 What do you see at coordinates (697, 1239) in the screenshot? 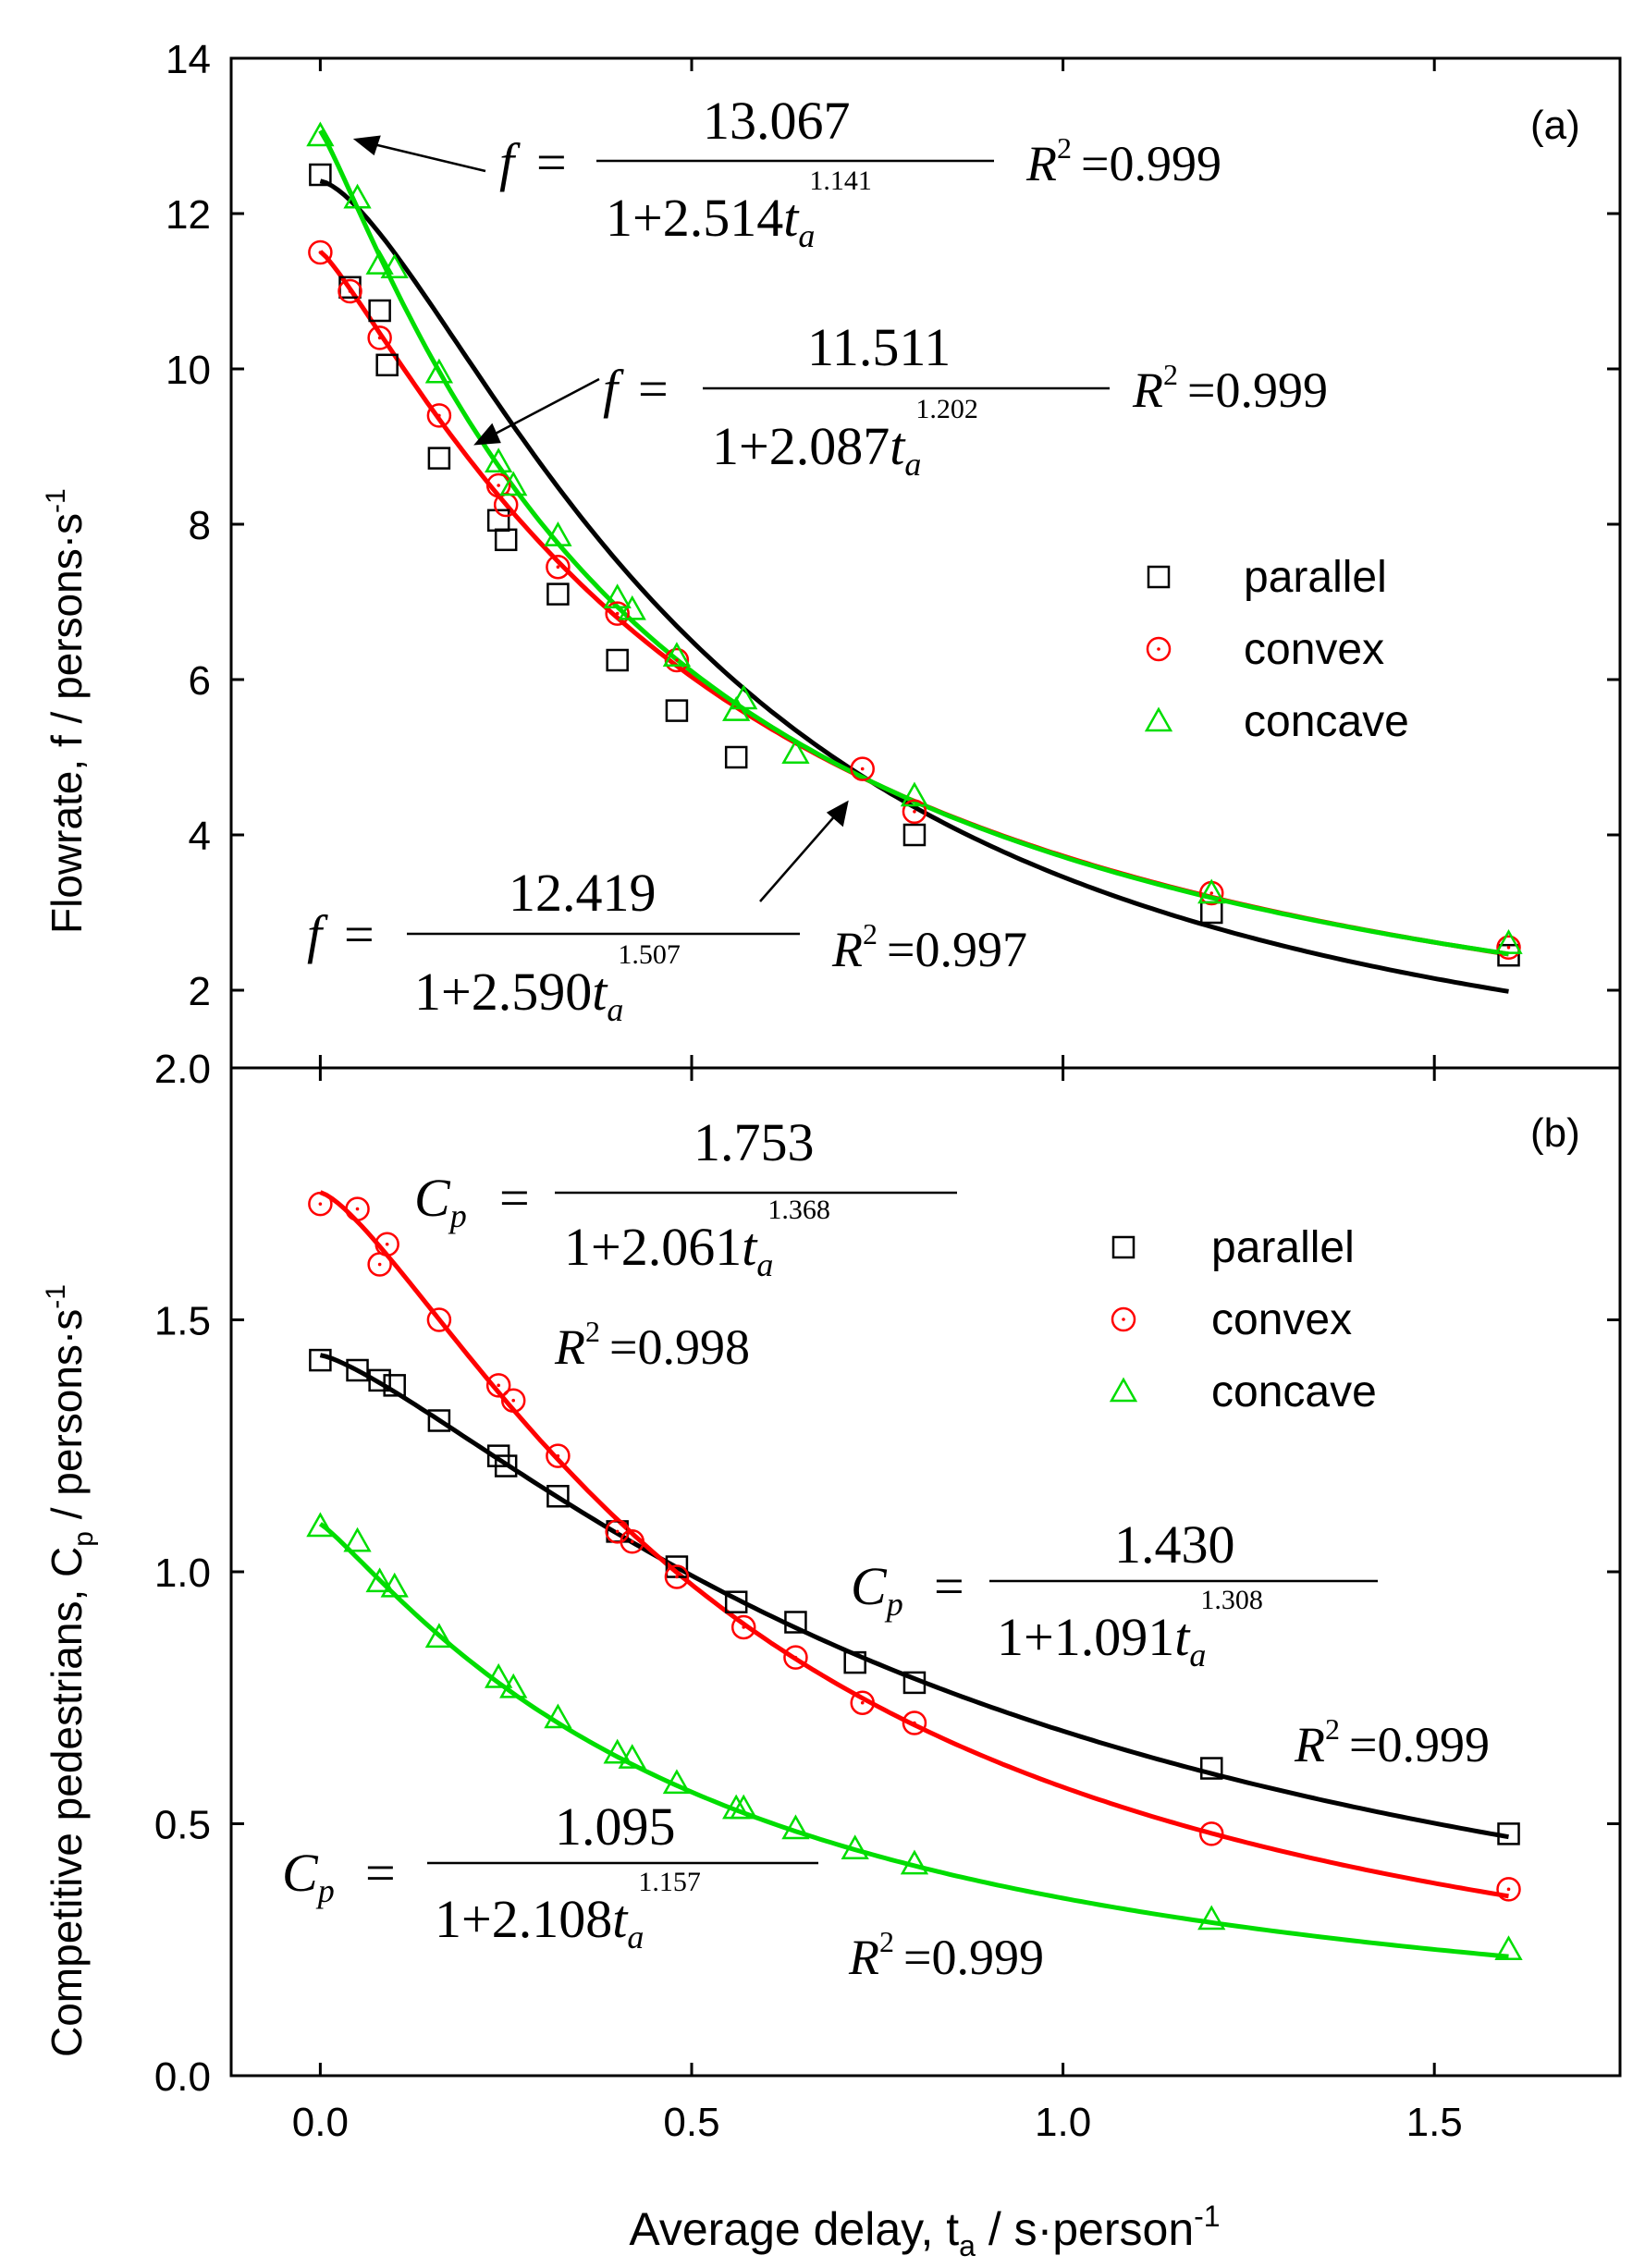
I see `eq-b1-denominator: 1+2.061ta1.368` at bounding box center [697, 1239].